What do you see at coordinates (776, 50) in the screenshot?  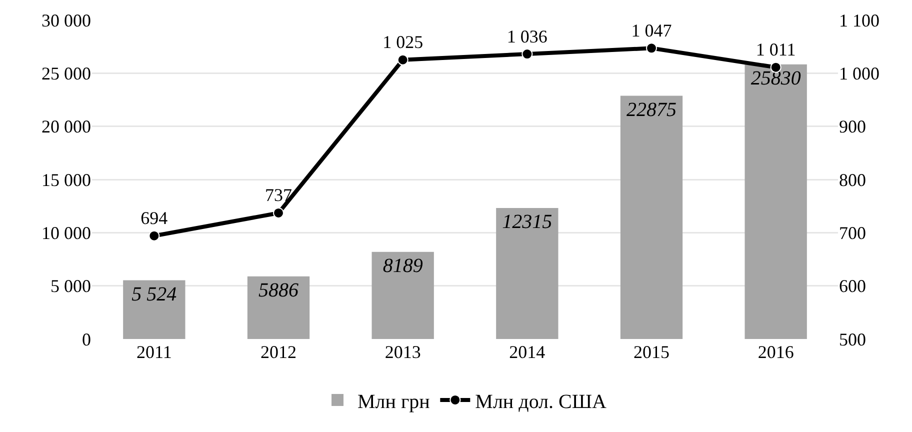 I see `data-label: 1 011` at bounding box center [776, 50].